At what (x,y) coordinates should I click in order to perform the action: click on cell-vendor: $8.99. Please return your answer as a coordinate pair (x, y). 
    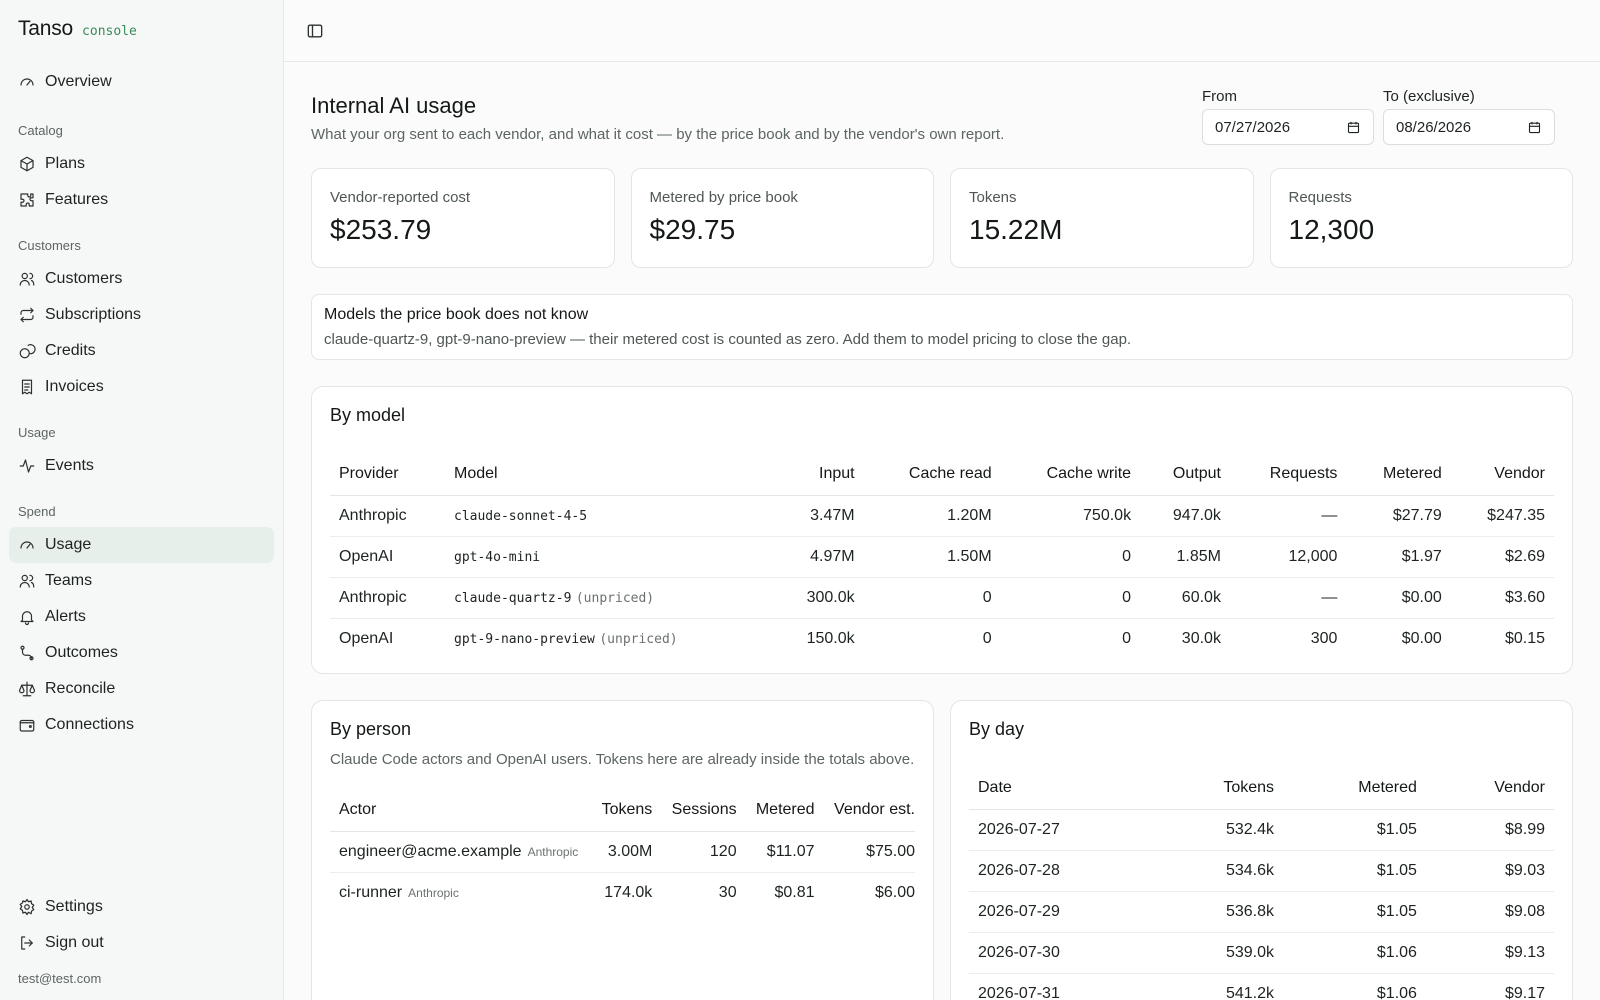
    Looking at the image, I should click on (1489, 830).